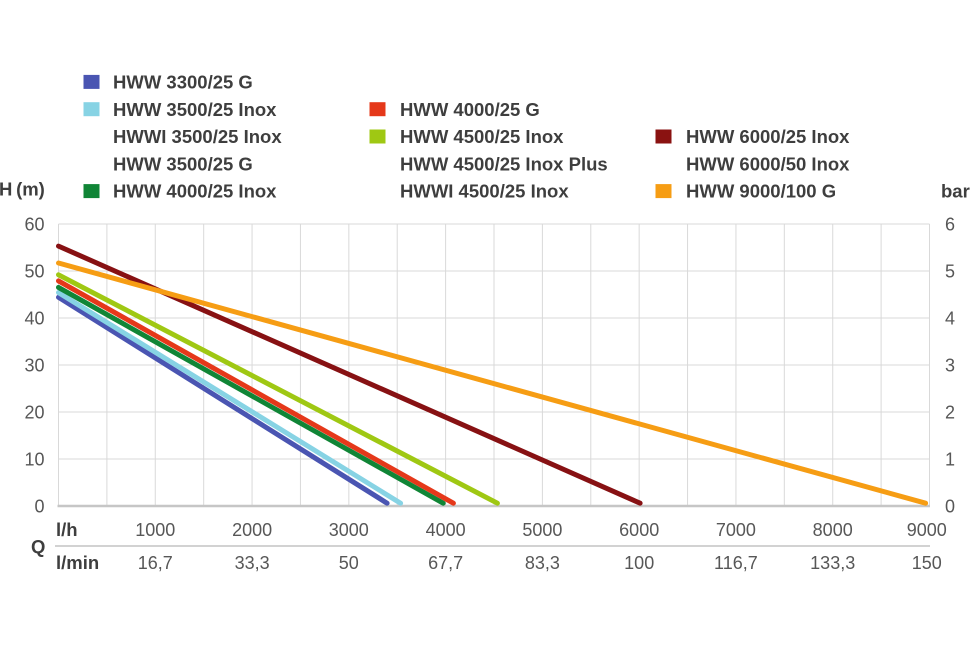 The width and height of the screenshot is (970, 647). What do you see at coordinates (950, 460) in the screenshot?
I see `svg-text: 1` at bounding box center [950, 460].